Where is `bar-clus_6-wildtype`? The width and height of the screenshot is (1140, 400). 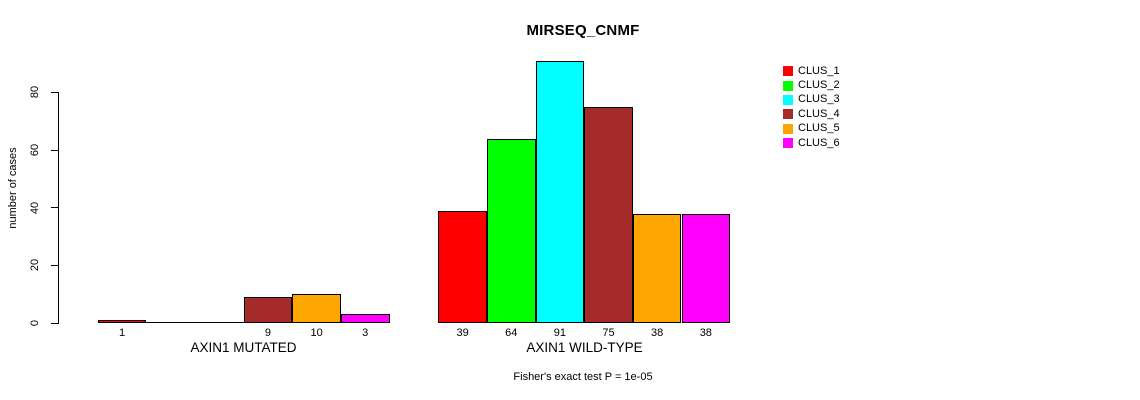
bar-clus_6-wildtype is located at coordinates (706, 268).